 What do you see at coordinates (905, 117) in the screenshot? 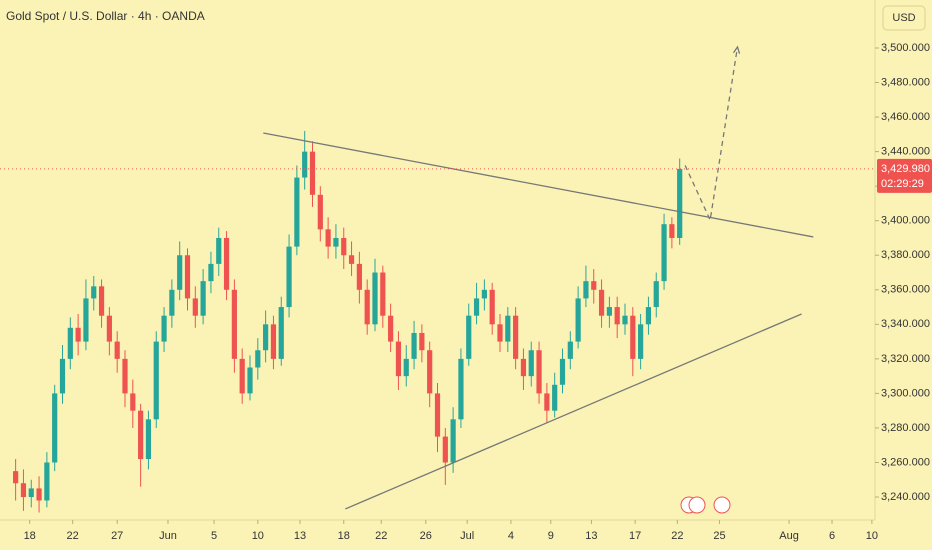
I see `y-tick-label: 3,460.000` at bounding box center [905, 117].